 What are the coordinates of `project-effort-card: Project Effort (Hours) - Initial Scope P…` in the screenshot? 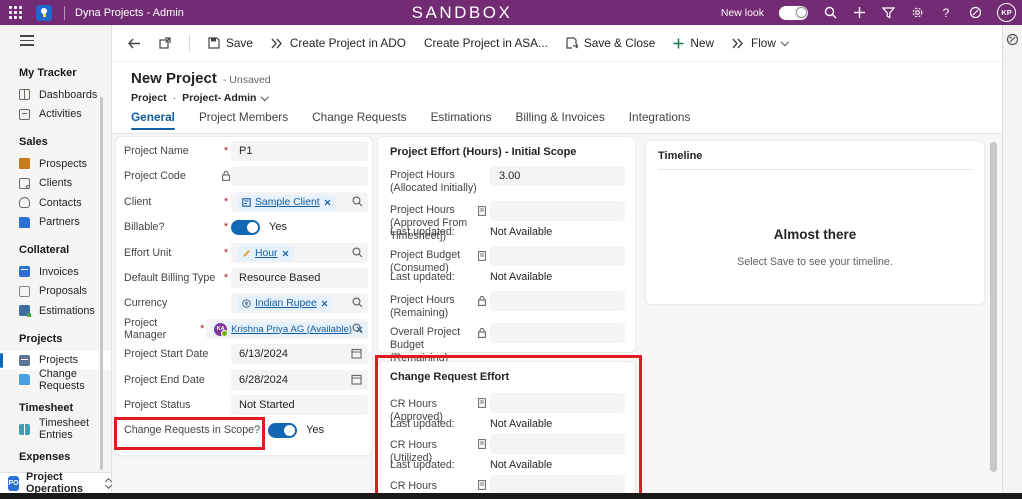 It's located at (506, 250).